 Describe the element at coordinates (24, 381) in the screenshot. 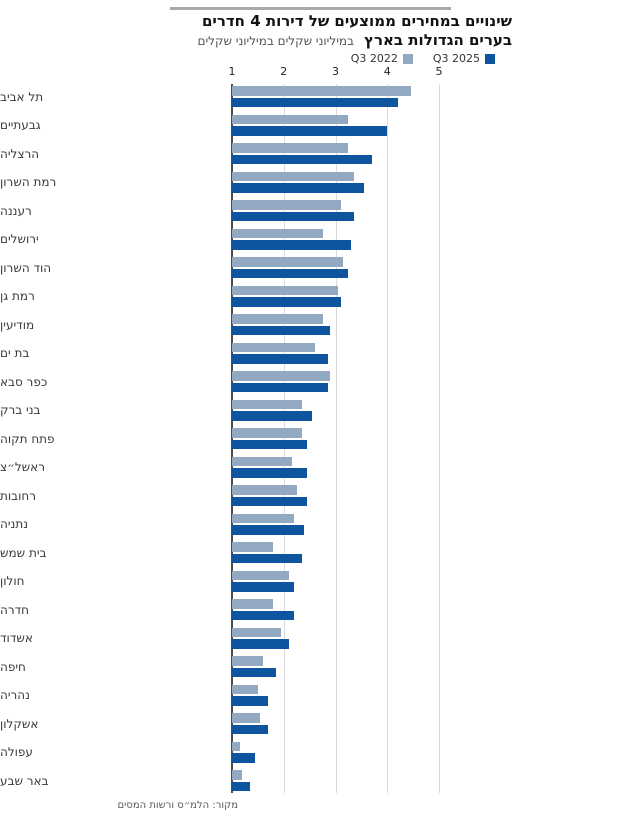

I see `city-label: כפר סבא` at that location.